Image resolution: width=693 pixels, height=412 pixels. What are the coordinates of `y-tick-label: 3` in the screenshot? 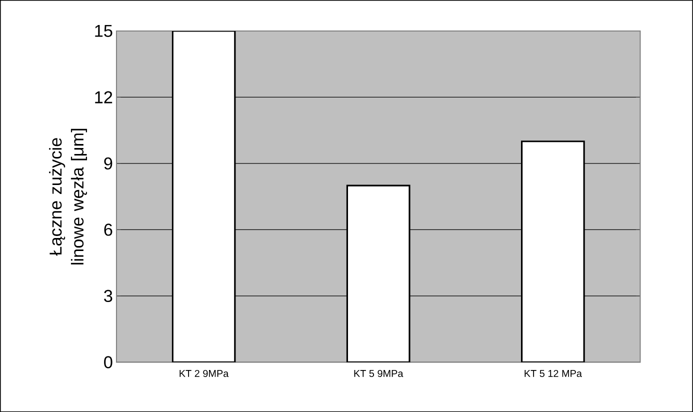 It's located at (108, 296).